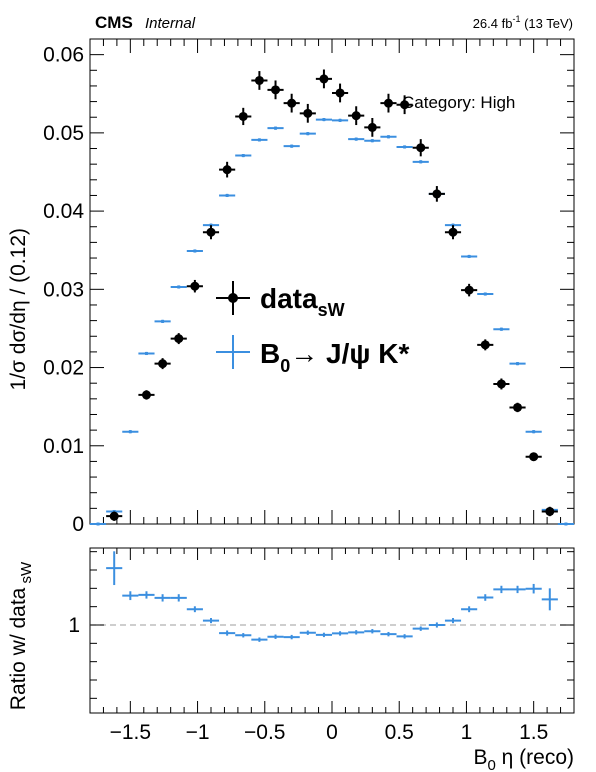 The height and width of the screenshot is (772, 596). I want to click on x-tick-label: 1, so click(467, 732).